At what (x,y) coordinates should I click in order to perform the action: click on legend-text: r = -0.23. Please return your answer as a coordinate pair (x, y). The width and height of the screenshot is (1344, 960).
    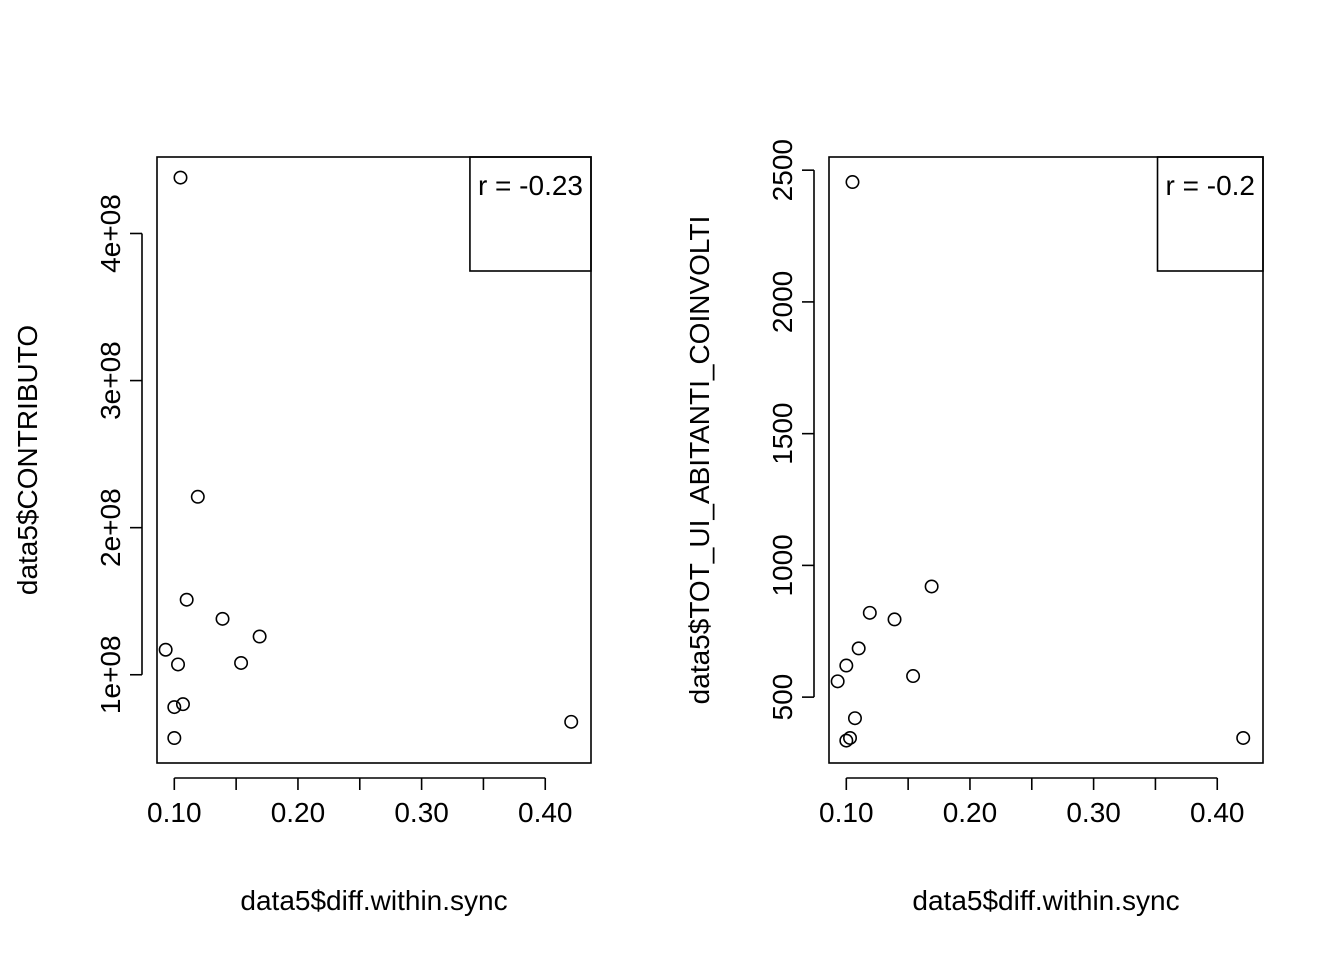
    Looking at the image, I should click on (530, 185).